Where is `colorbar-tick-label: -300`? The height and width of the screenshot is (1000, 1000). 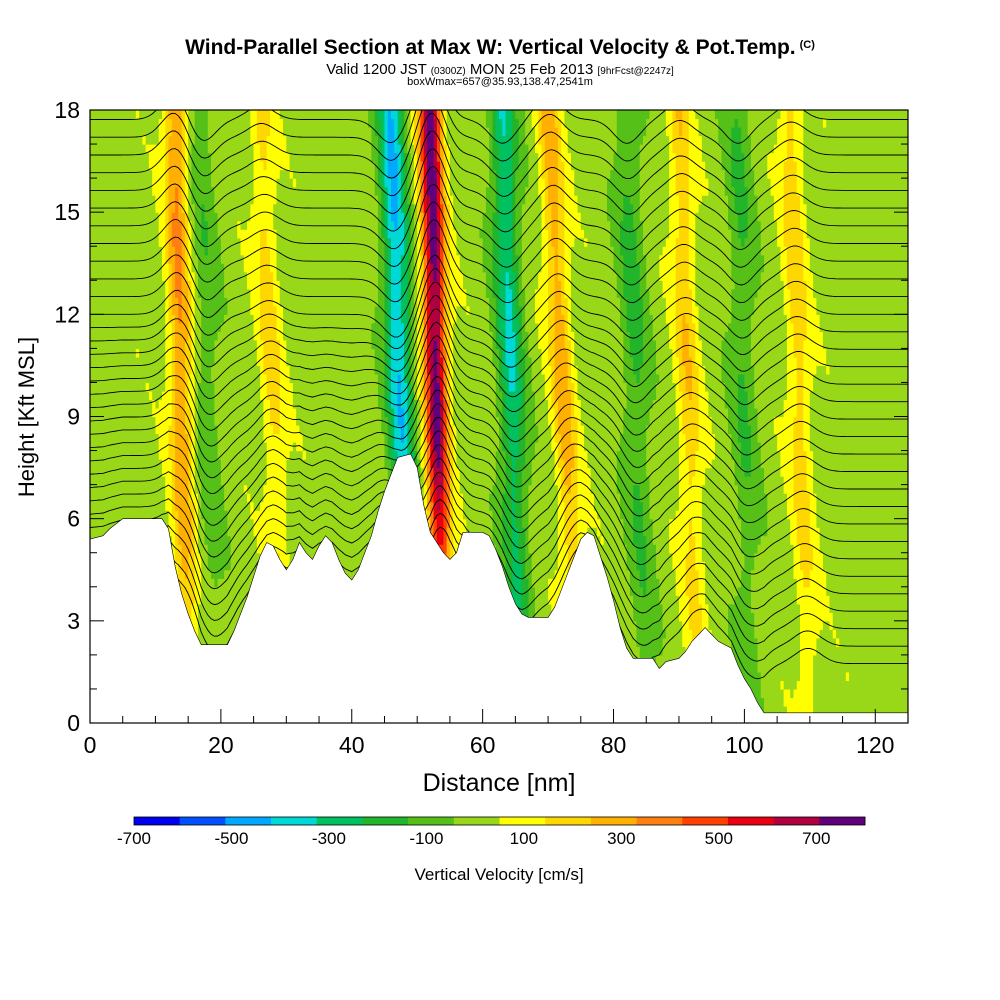 colorbar-tick-label: -300 is located at coordinates (329, 838).